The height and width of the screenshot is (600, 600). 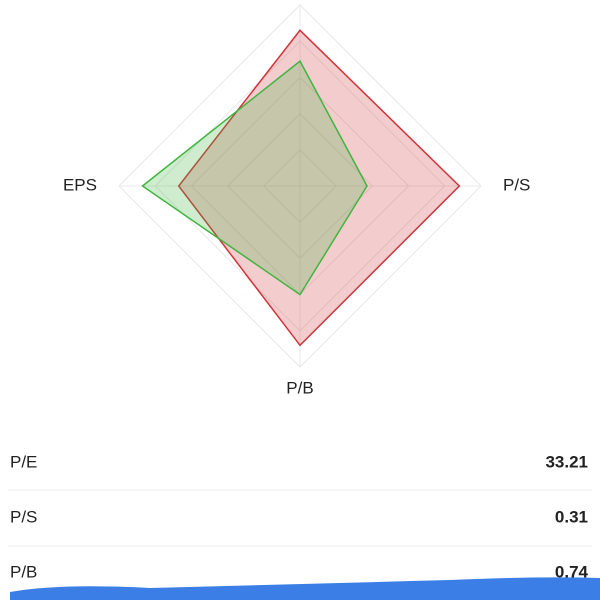 What do you see at coordinates (299, 387) in the screenshot?
I see `axis-label: P/B` at bounding box center [299, 387].